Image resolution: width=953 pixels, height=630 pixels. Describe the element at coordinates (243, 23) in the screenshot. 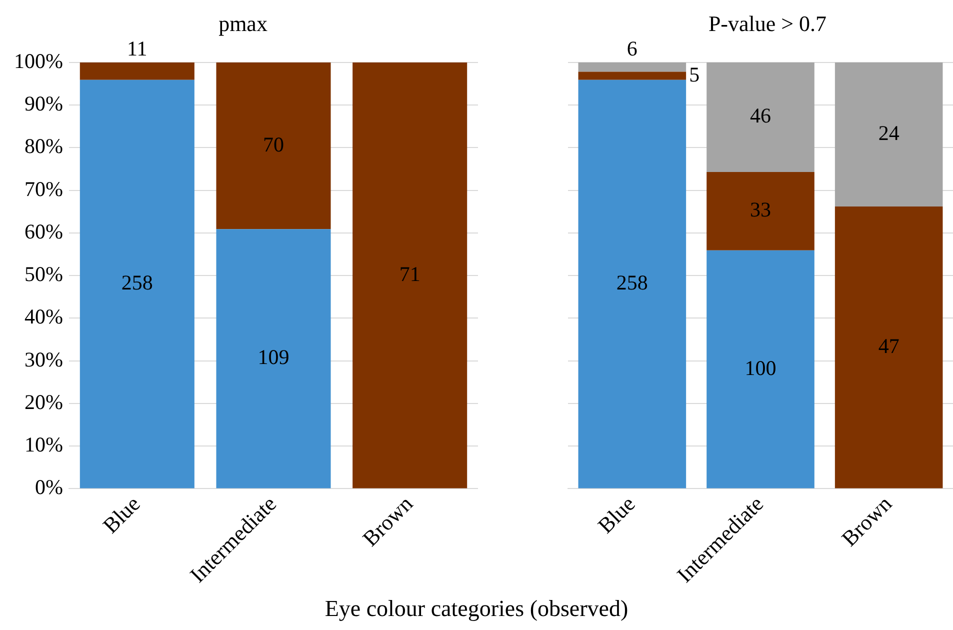

I see `chart-title: pmax` at that location.